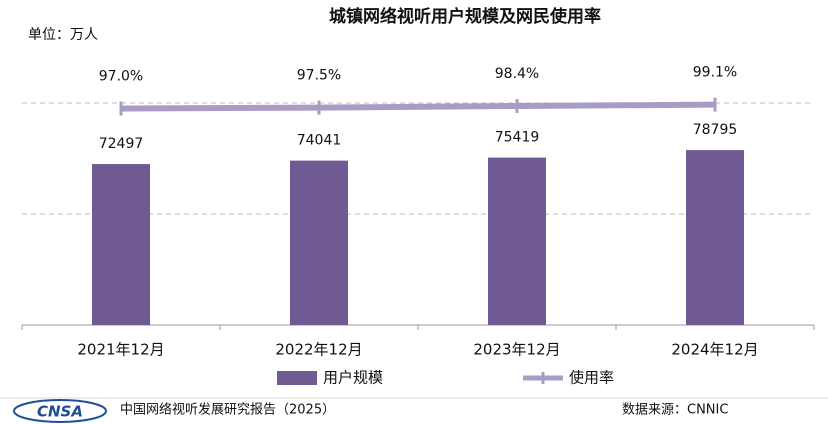 The height and width of the screenshot is (424, 828). I want to click on rate-value-label: 99.1%, so click(715, 73).